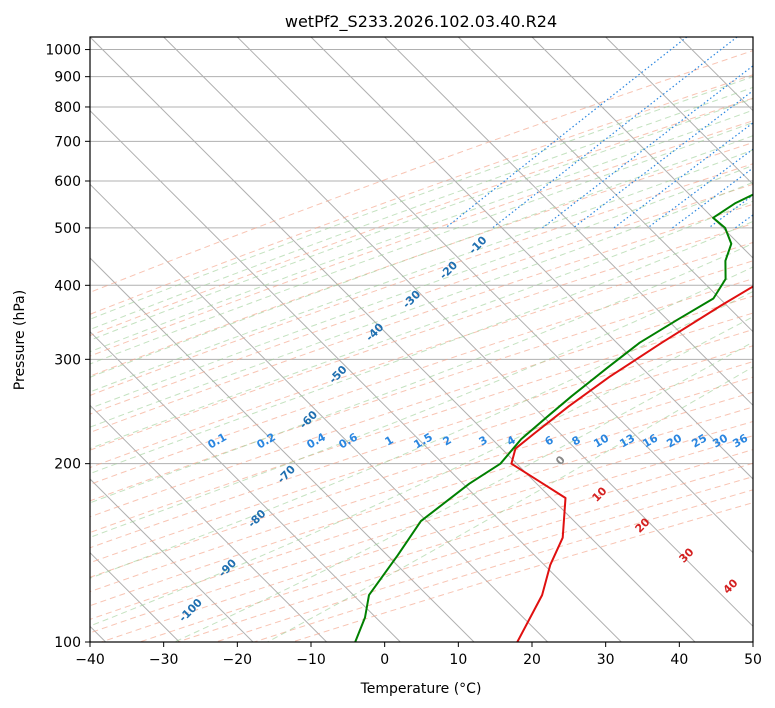  I want to click on mixing-ratio-label: 16, so click(650, 440).